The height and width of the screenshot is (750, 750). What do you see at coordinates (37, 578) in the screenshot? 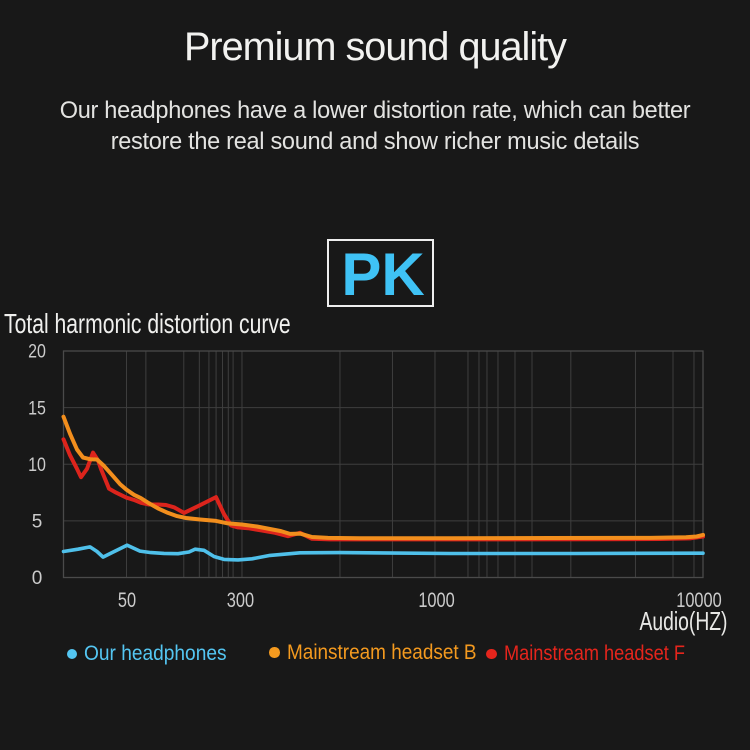
I see `y-tick-label: 0` at bounding box center [37, 578].